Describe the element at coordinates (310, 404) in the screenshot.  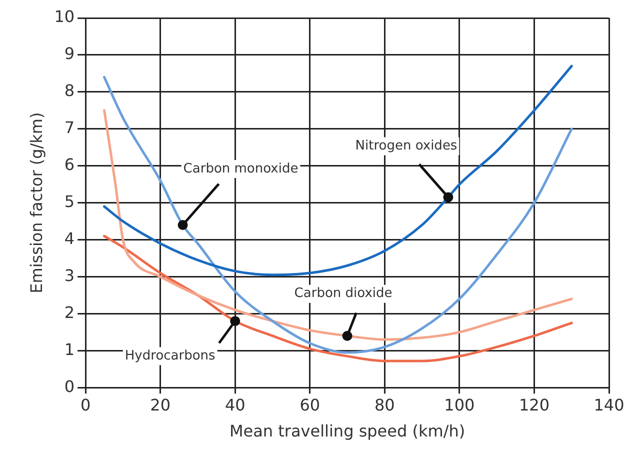
I see `x-tick-label: 60` at that location.